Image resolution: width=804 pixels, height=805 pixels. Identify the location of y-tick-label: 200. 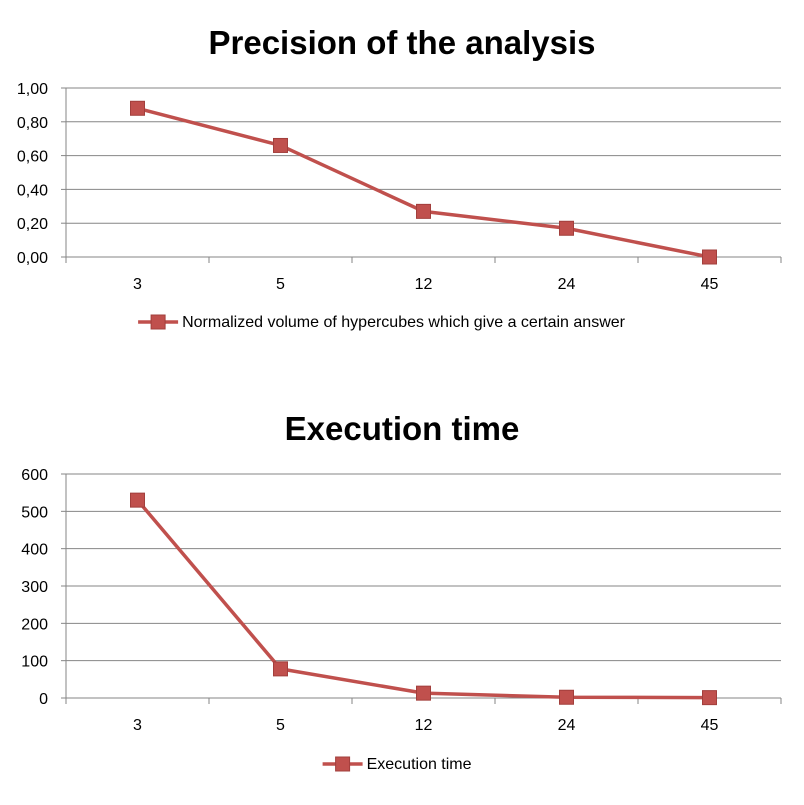
(34, 624).